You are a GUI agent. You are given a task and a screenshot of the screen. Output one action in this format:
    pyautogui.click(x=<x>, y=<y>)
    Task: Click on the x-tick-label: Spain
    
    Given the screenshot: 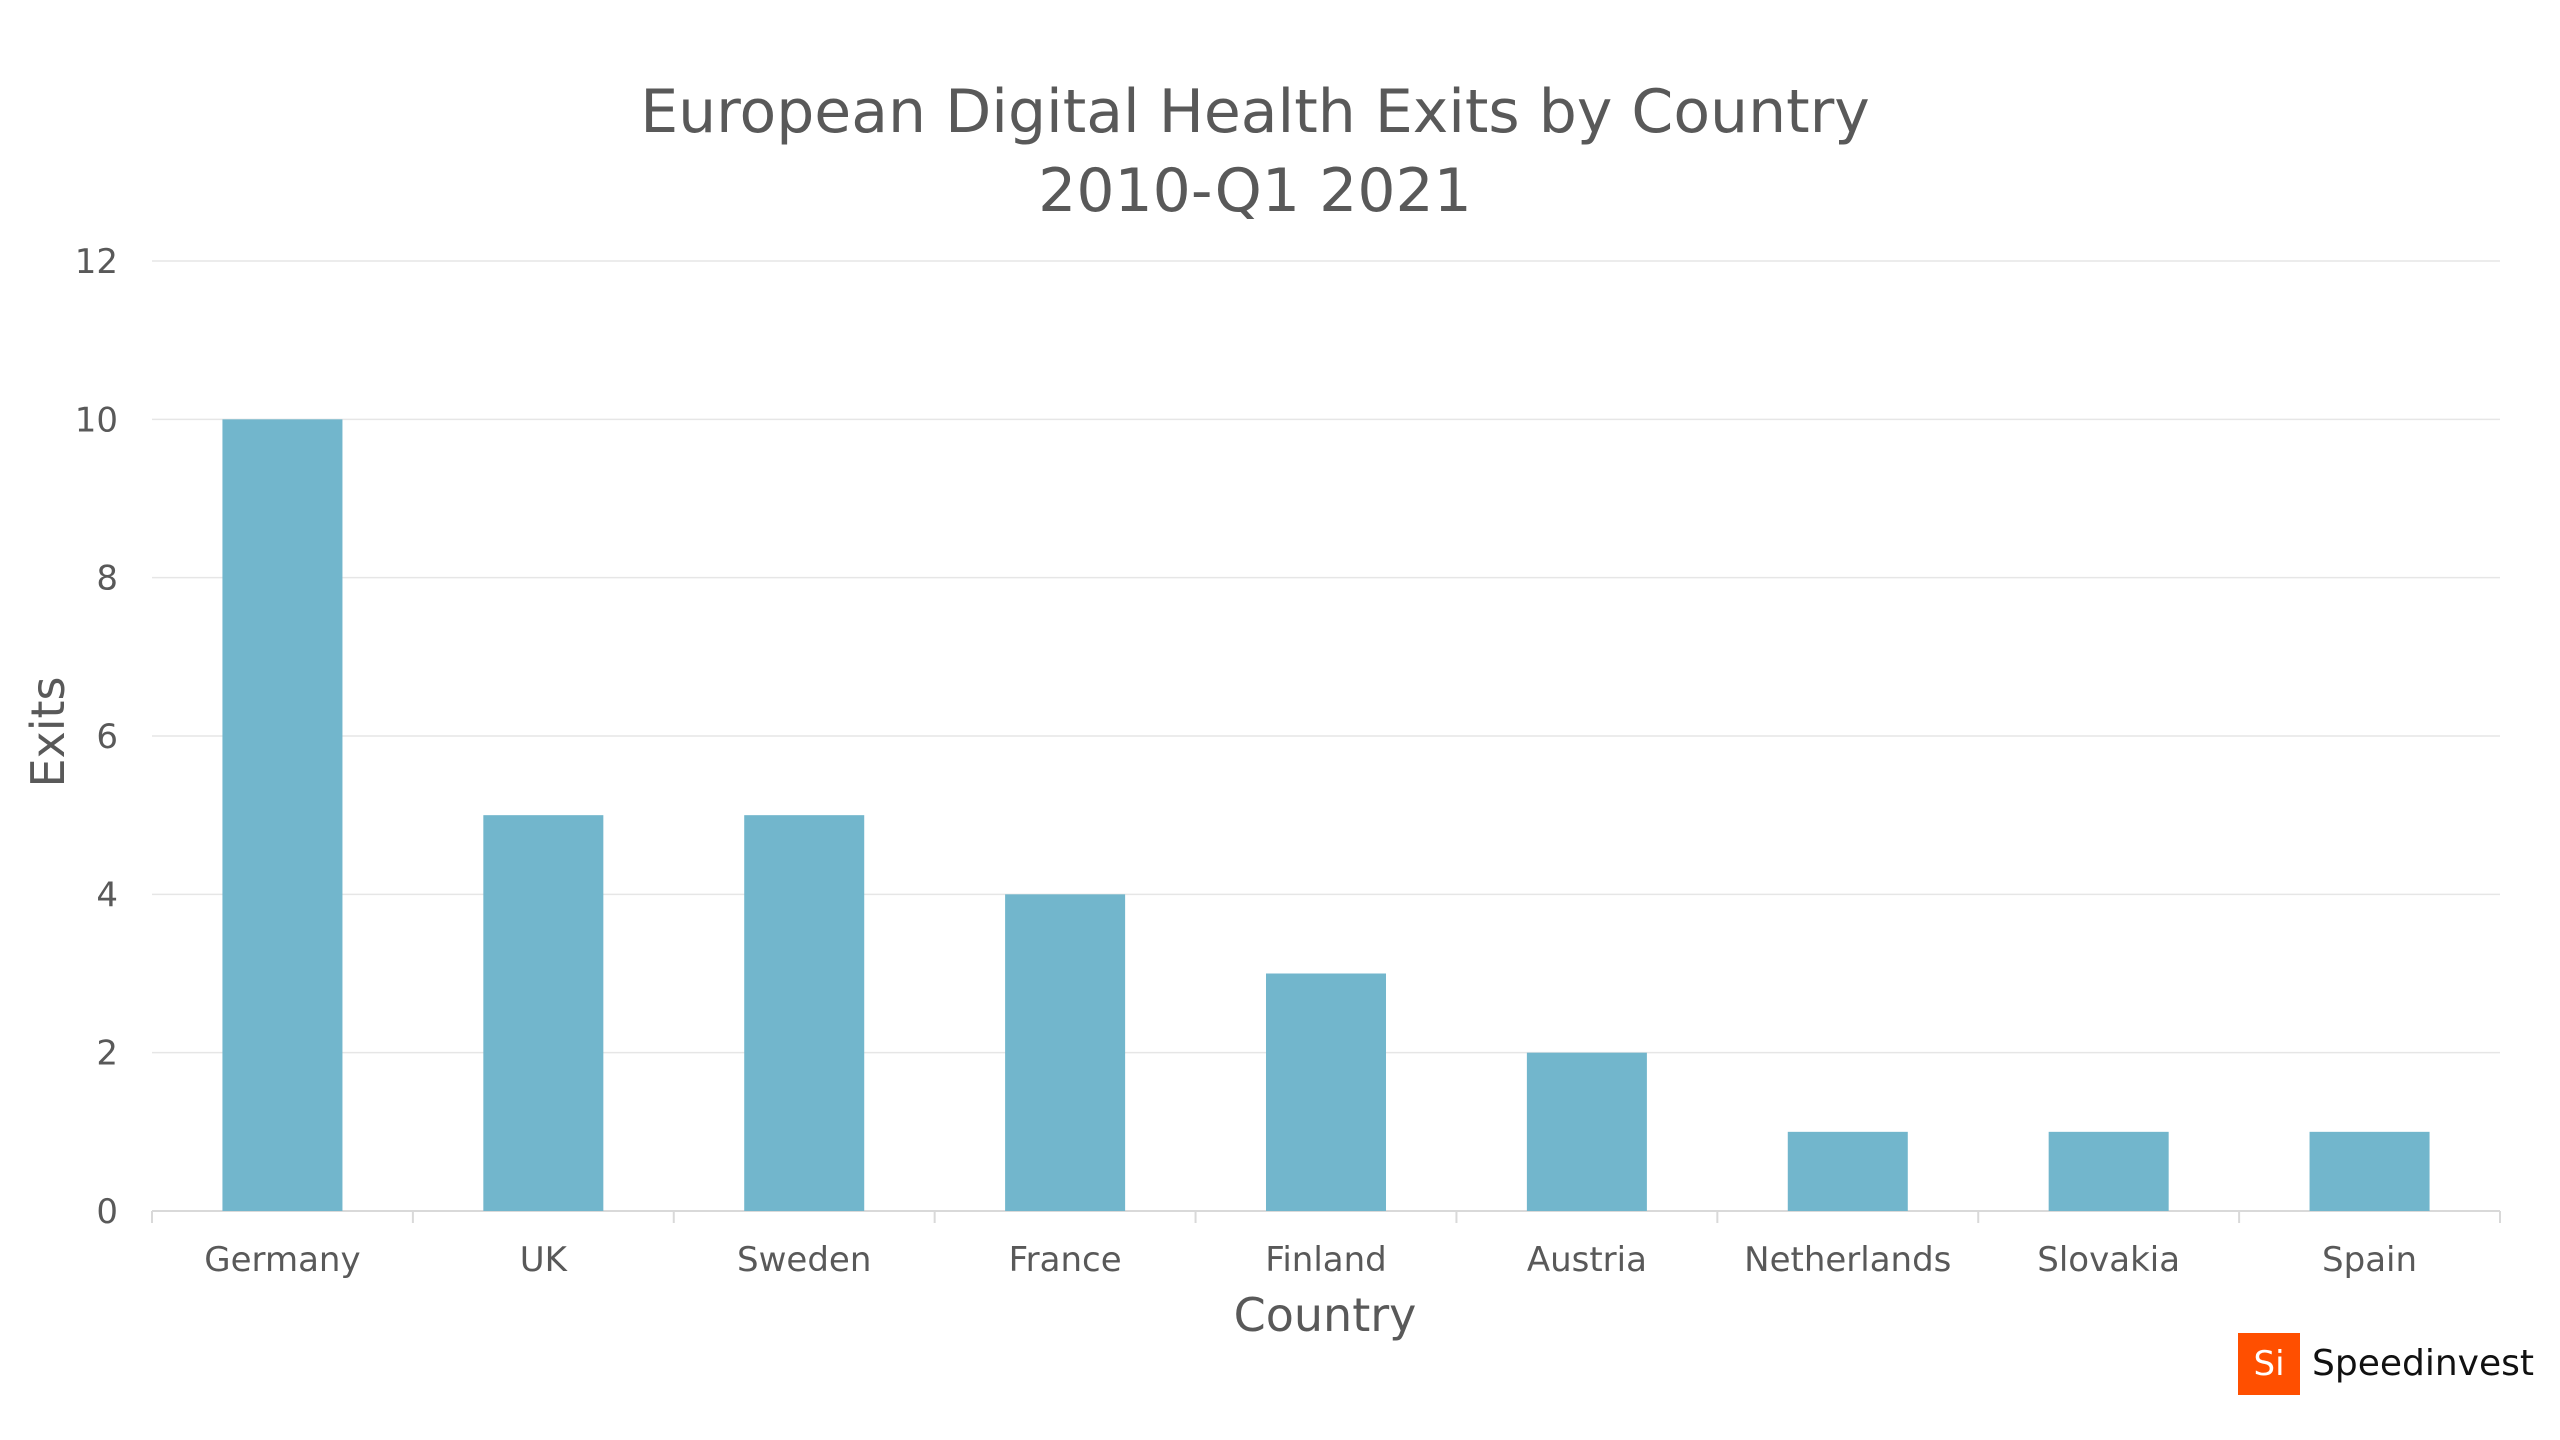 What is the action you would take?
    pyautogui.click(x=2369, y=1260)
    